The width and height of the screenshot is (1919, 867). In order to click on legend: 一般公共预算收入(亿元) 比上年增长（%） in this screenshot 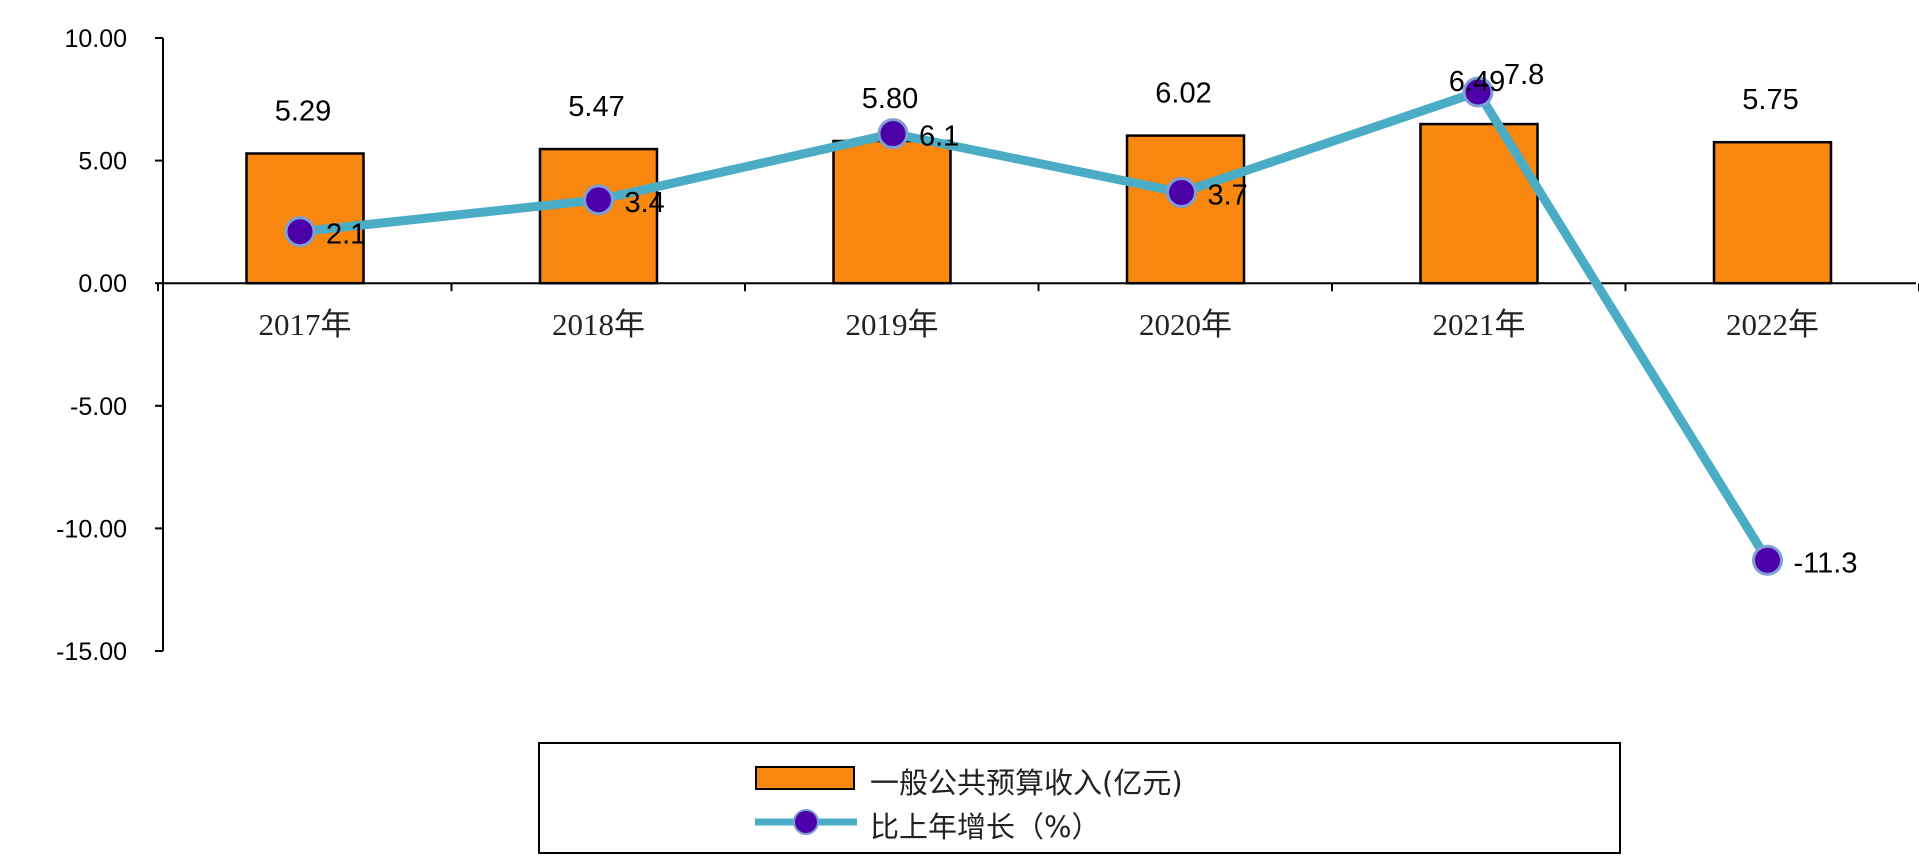, I will do `click(1079, 798)`.